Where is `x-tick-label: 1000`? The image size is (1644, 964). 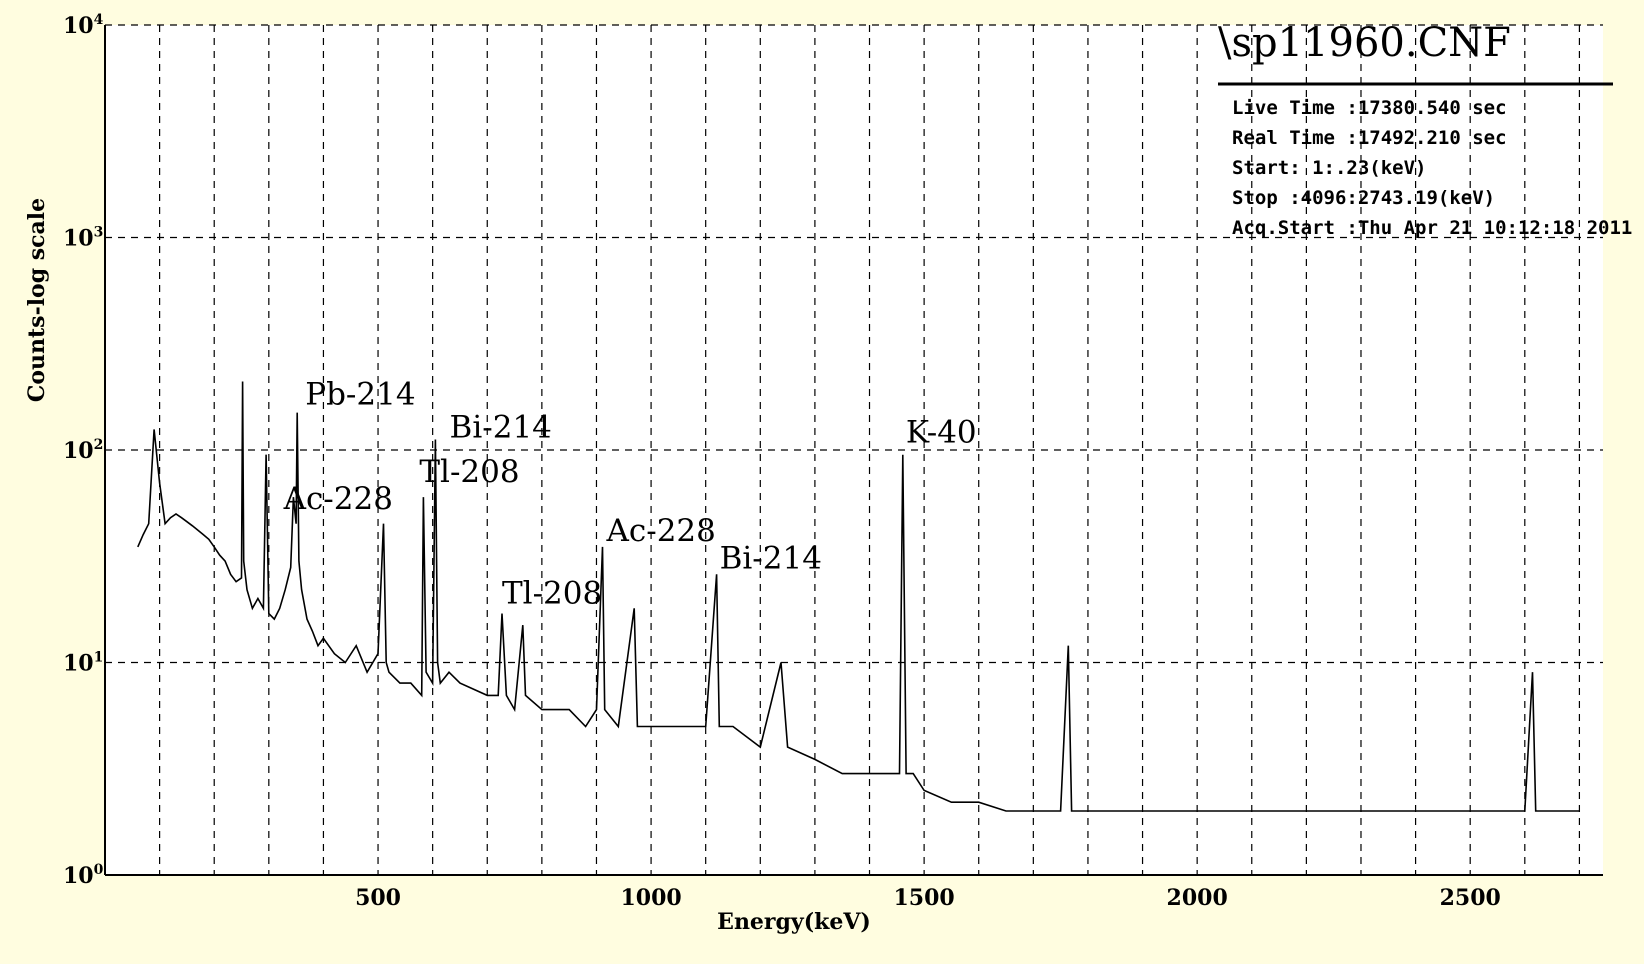 x-tick-label: 1000 is located at coordinates (650, 898).